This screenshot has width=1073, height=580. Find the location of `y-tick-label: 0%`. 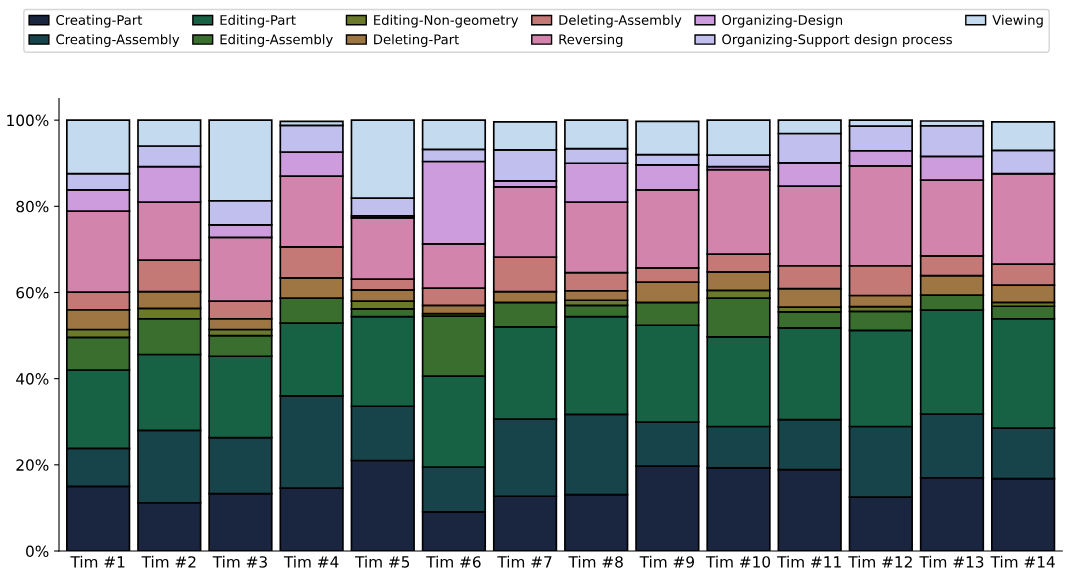

y-tick-label: 0% is located at coordinates (37, 551).